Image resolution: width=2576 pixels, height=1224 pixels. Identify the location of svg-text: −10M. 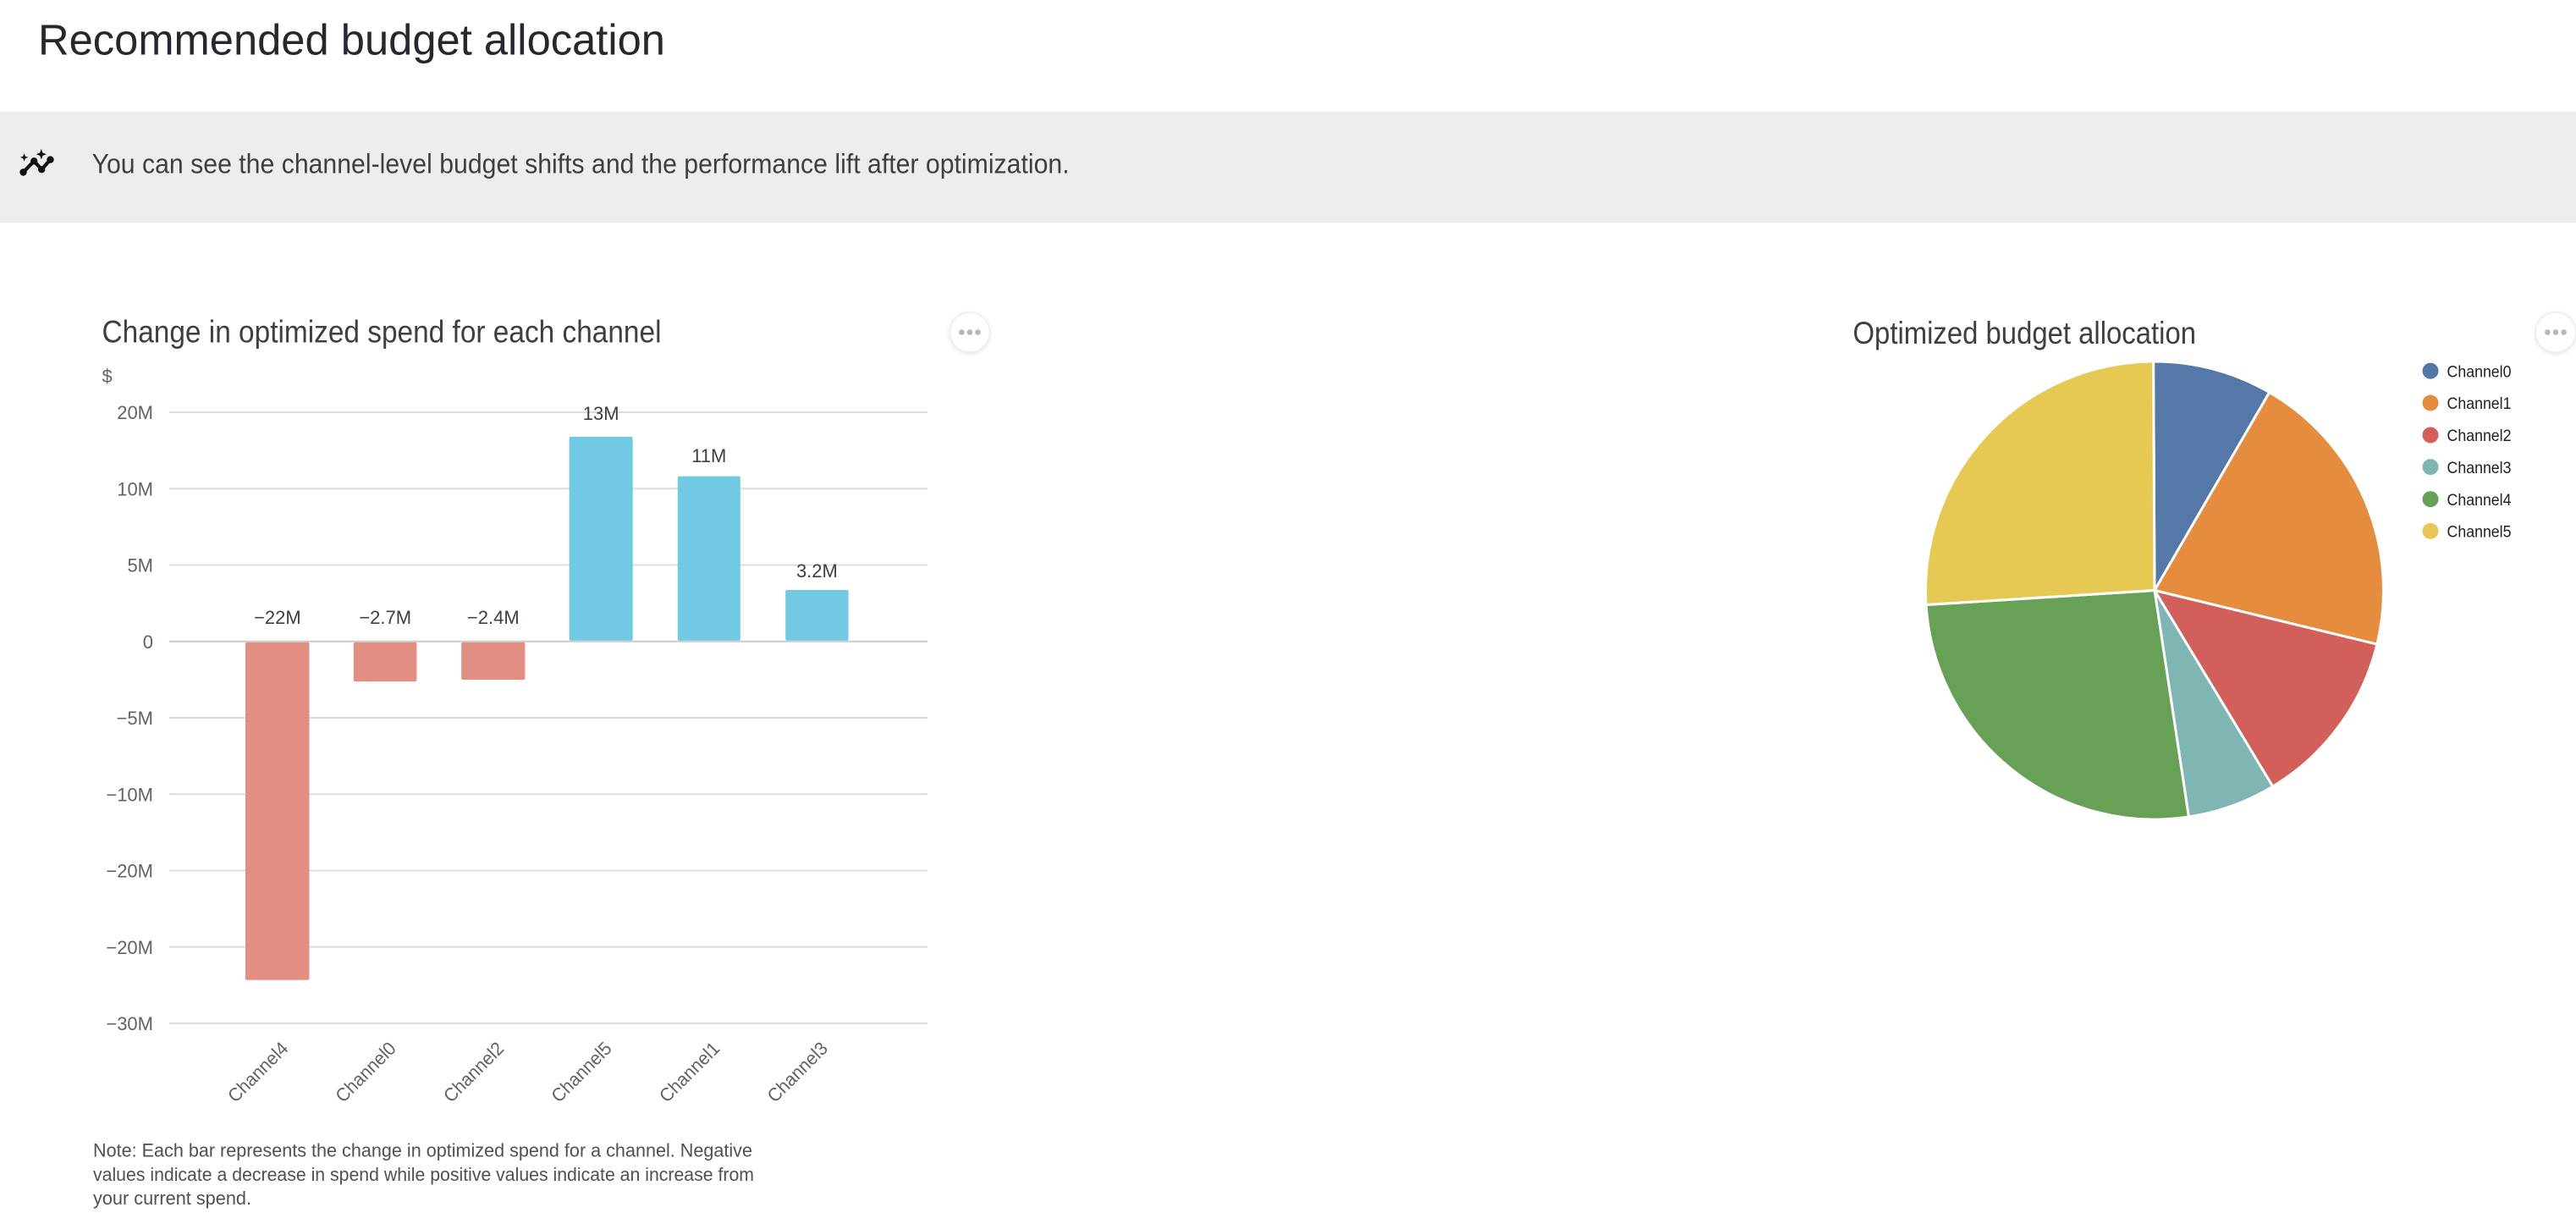
(129, 794).